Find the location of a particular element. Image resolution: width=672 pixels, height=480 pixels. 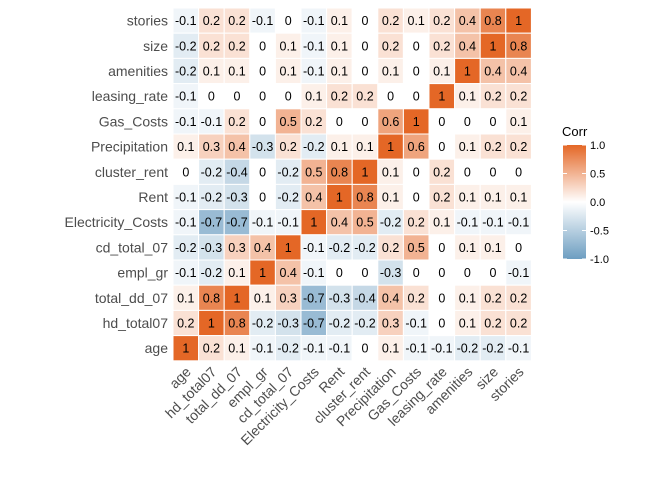

y-tick-label: Electricity_Costs is located at coordinates (116, 222).